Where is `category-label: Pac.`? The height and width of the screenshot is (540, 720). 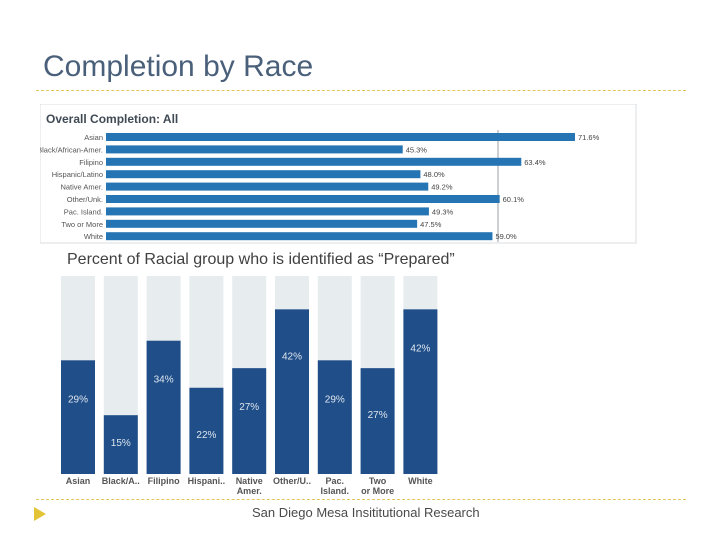 category-label: Pac. is located at coordinates (335, 481).